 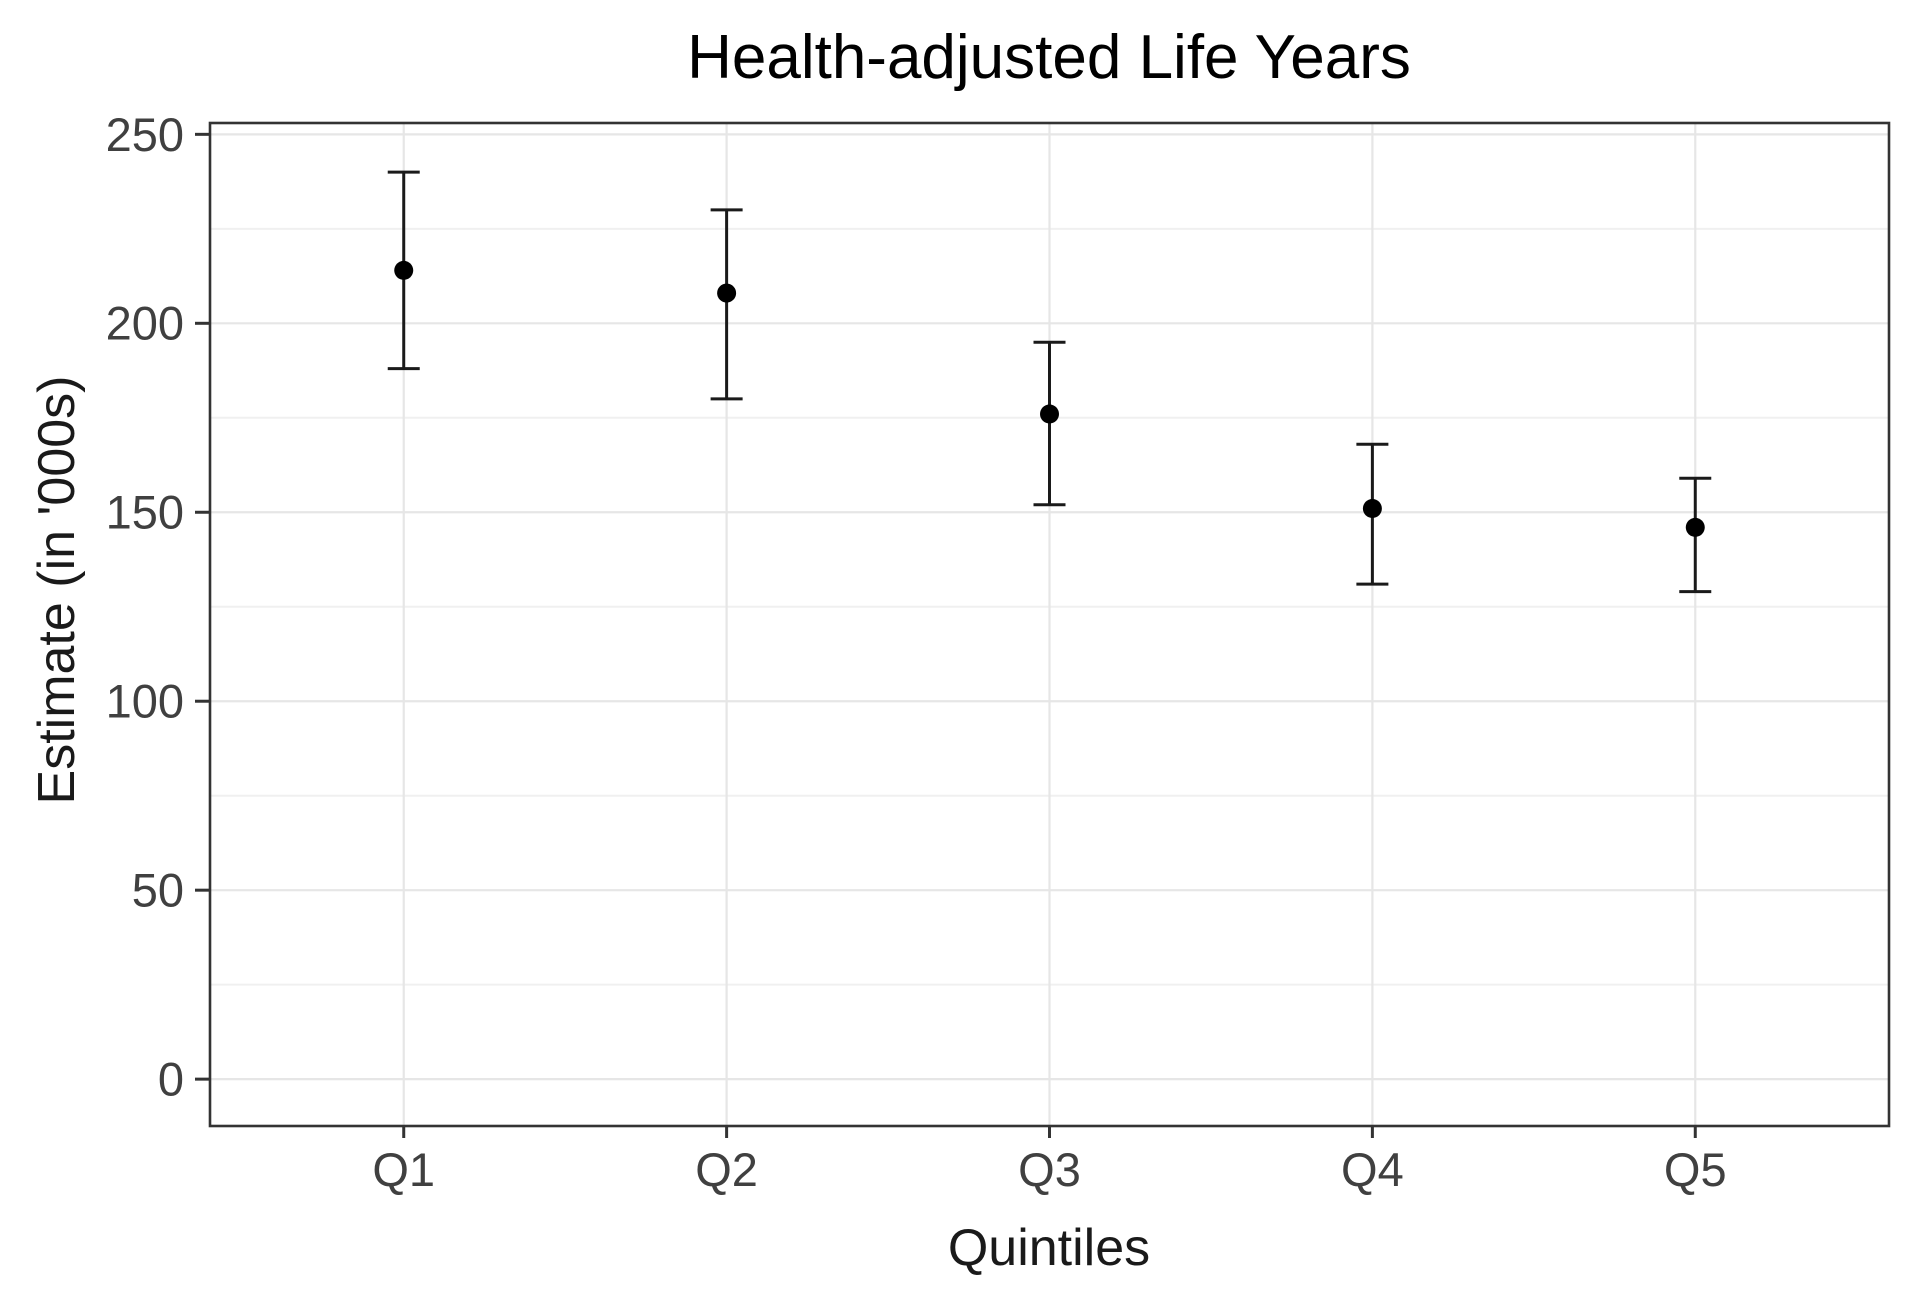 I want to click on y-tick-label: 100, so click(x=145, y=701).